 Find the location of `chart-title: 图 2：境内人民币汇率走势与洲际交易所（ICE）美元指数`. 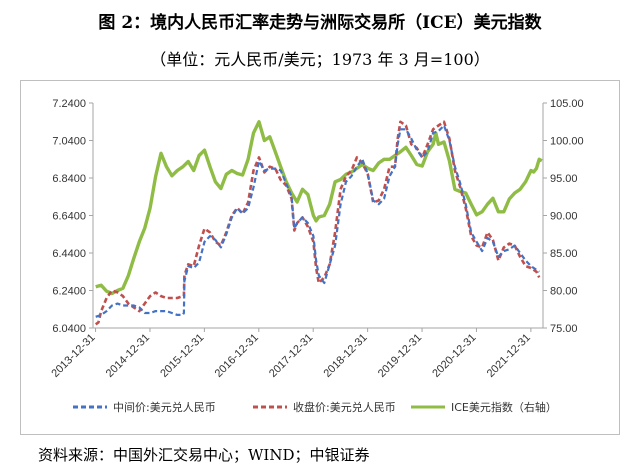

chart-title: 图 2：境内人民币汇率走势与洲际交易所（ICE）美元指数 is located at coordinates (320, 23).